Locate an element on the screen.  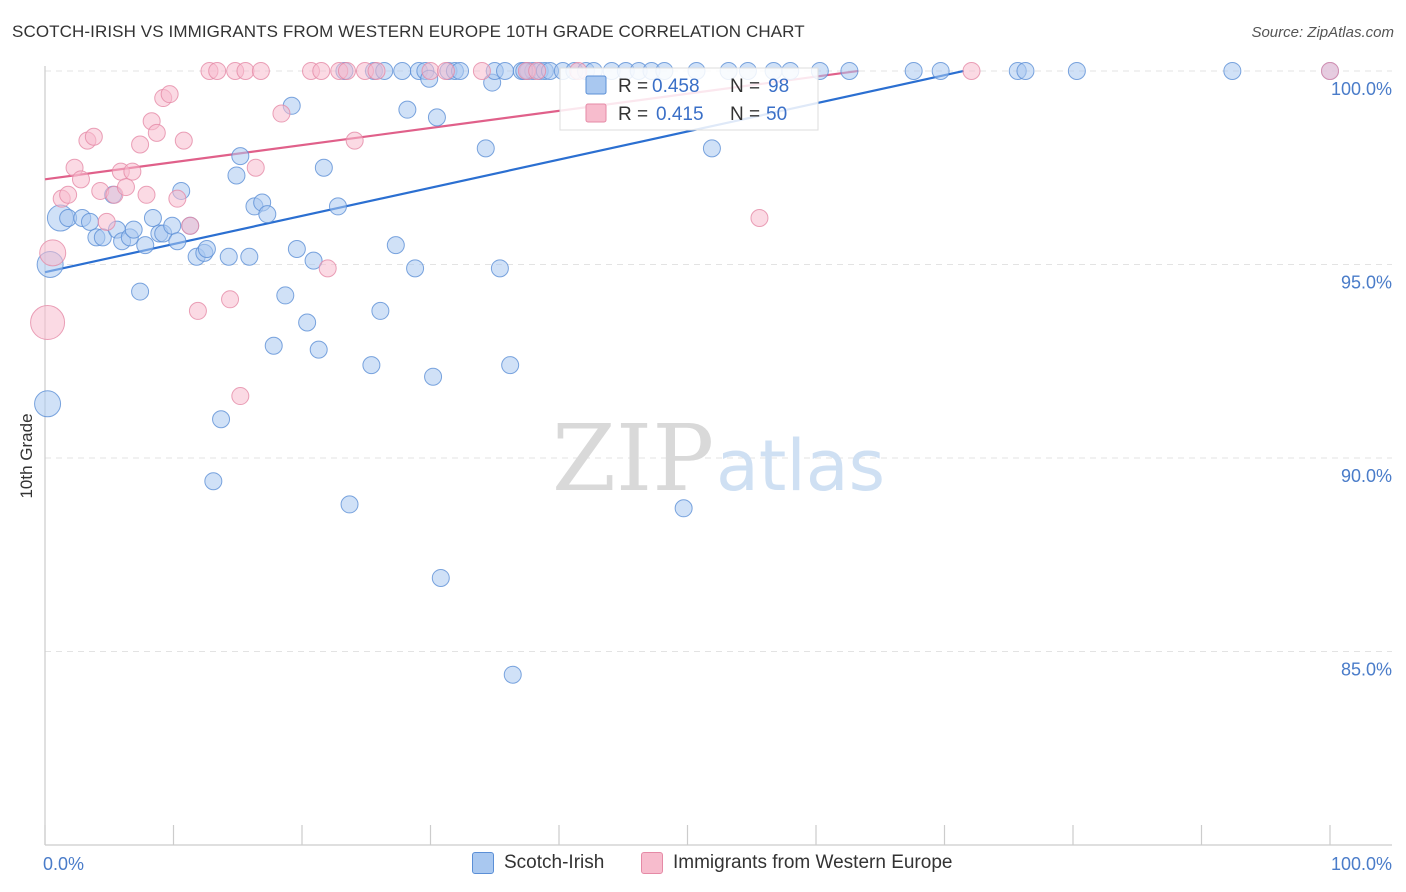
source-credit: Source: ZipAtlas.com is located at coordinates (1322, 32).